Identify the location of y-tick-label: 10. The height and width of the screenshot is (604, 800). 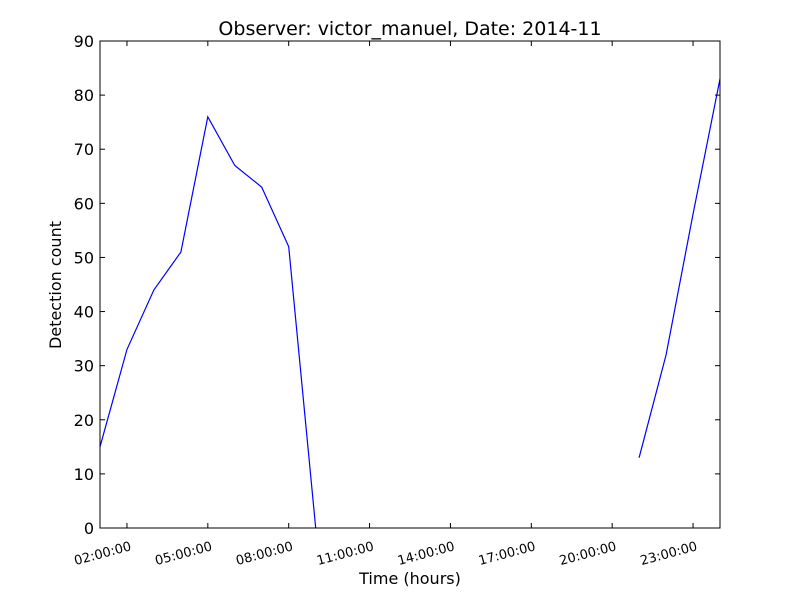
(84, 474).